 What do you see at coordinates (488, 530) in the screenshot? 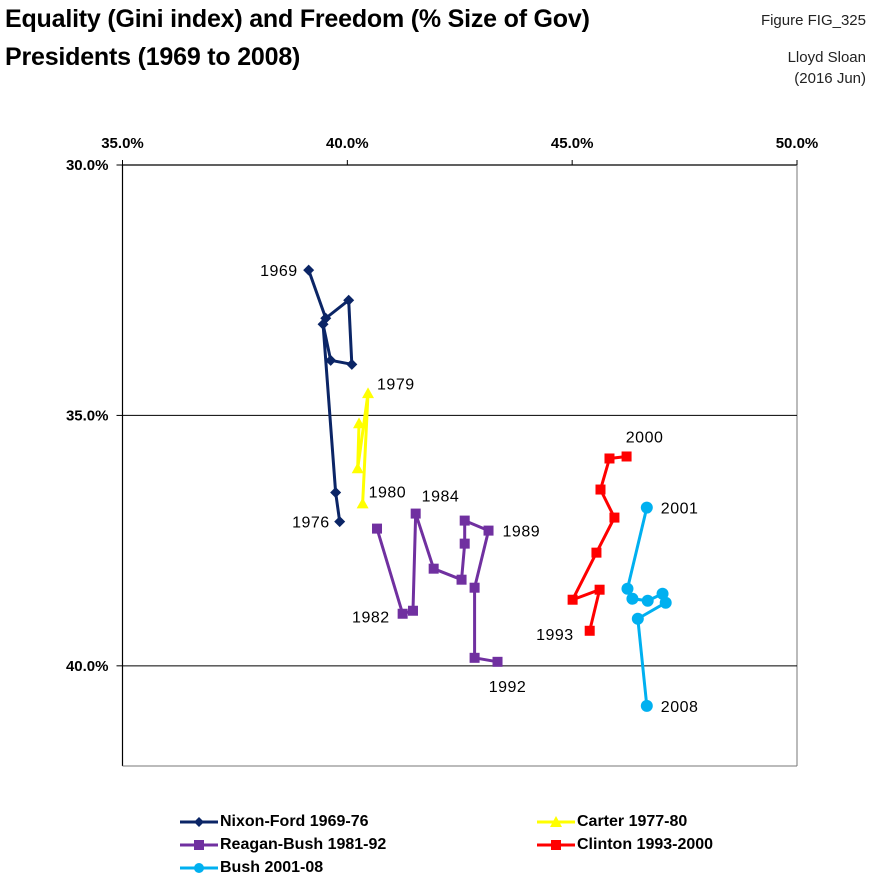
I see `data-point-1989` at bounding box center [488, 530].